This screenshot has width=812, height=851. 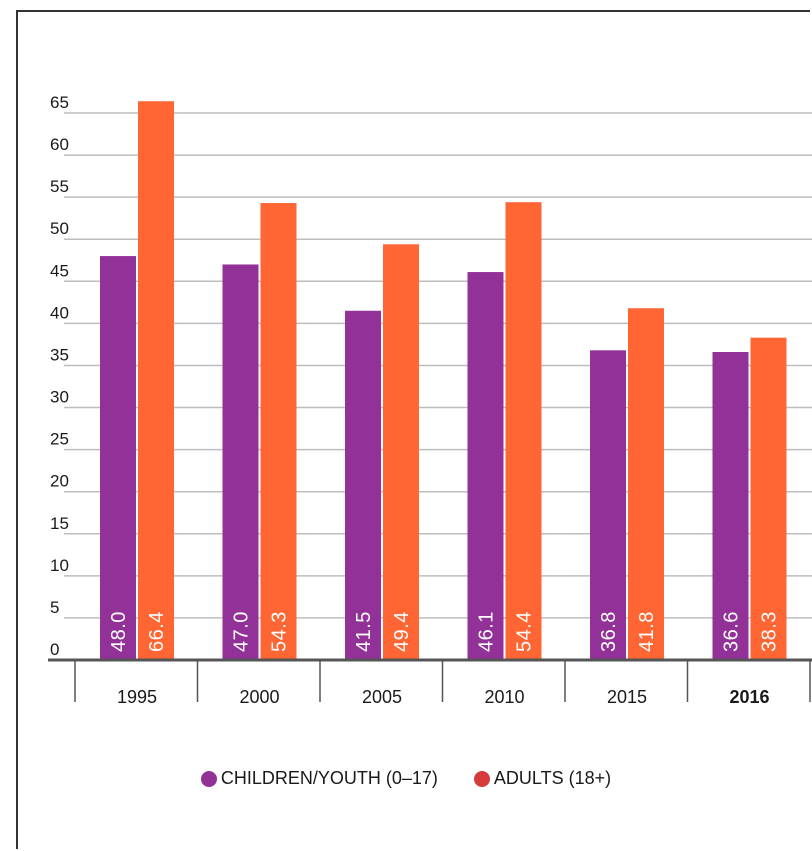 I want to click on x-axis-categories: 1995 2000 2005 2010 2015 2016, so click(x=443, y=697).